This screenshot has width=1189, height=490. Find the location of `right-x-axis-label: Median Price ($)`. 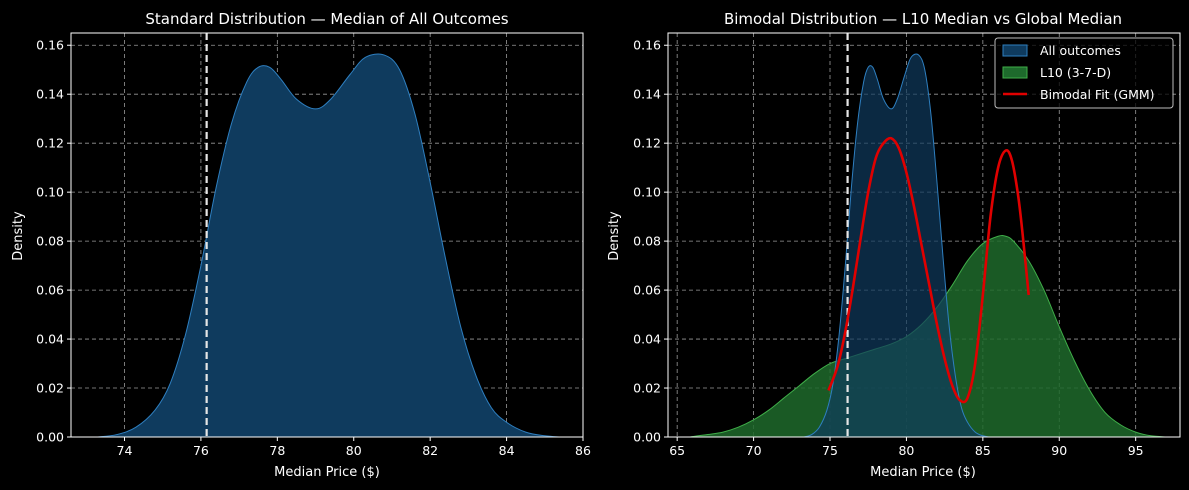

right-x-axis-label: Median Price ($) is located at coordinates (923, 472).